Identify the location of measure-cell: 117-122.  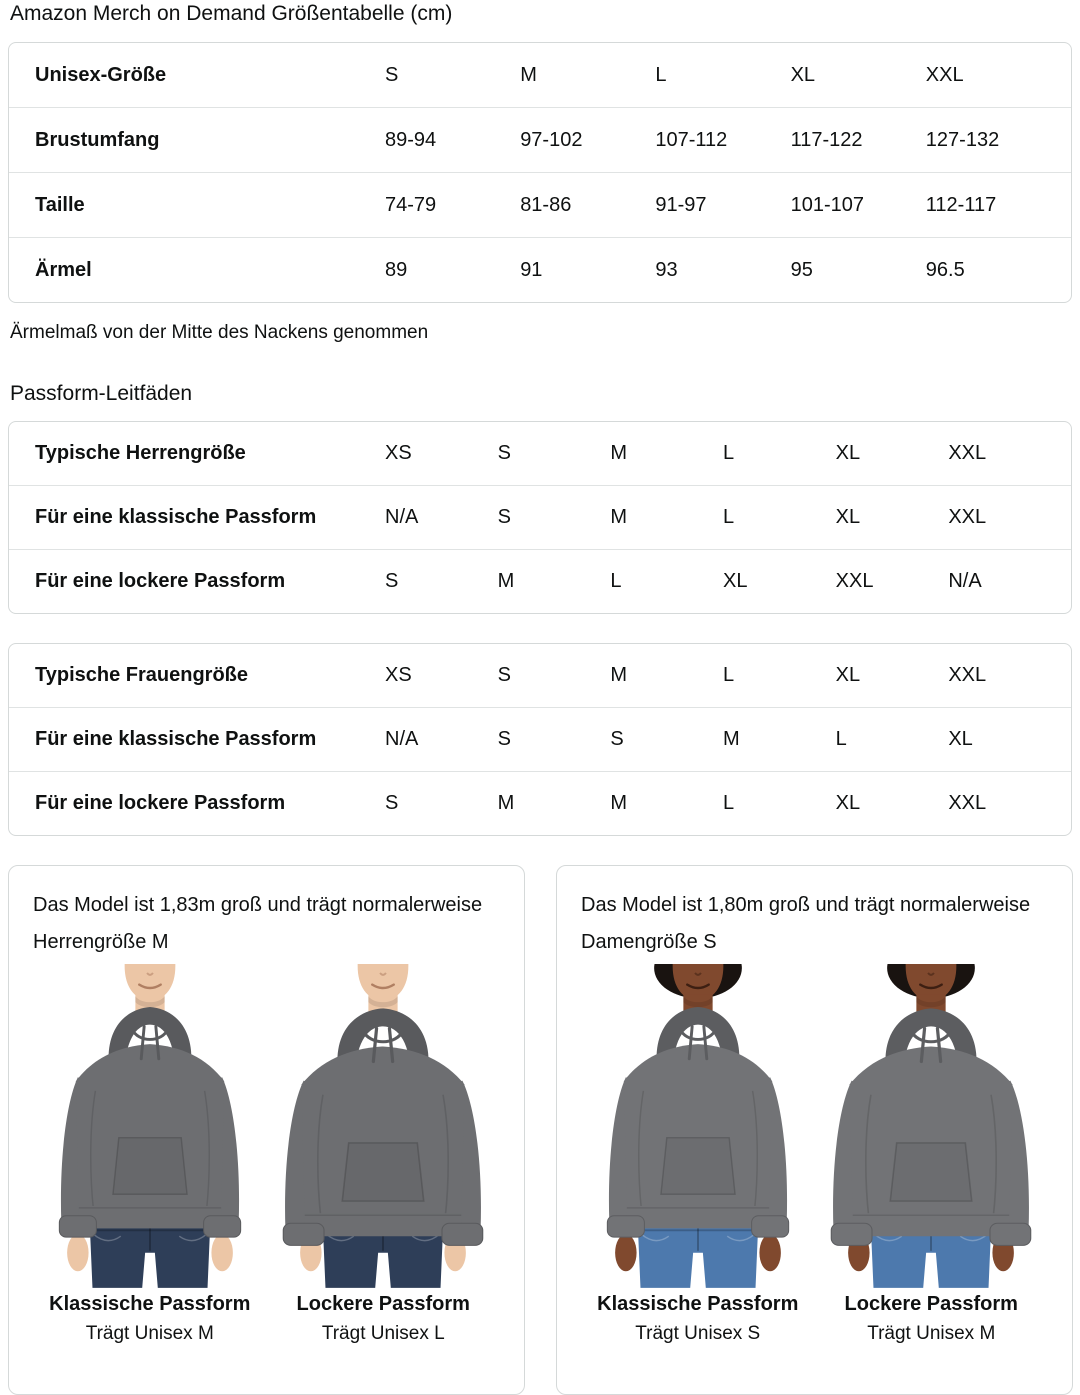
(826, 139).